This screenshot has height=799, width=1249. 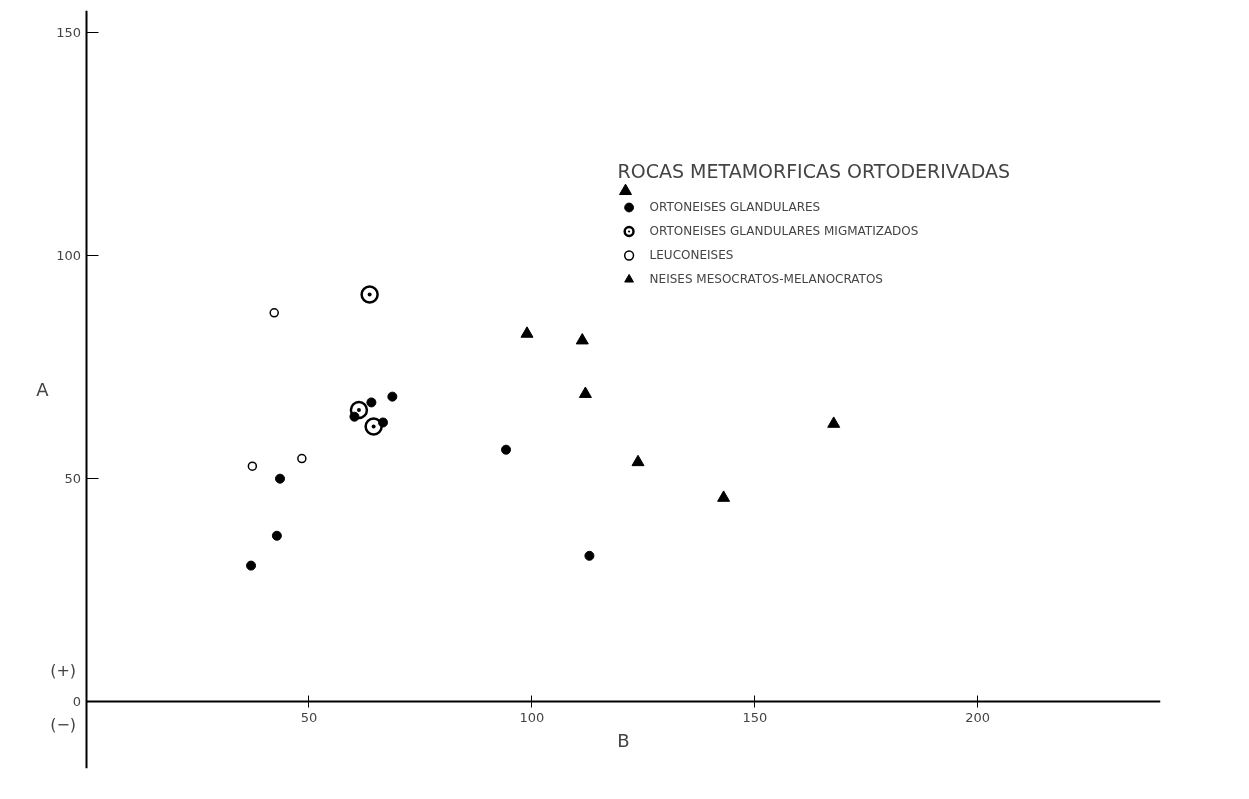 I want to click on y-tick-label: 50, so click(x=73, y=479).